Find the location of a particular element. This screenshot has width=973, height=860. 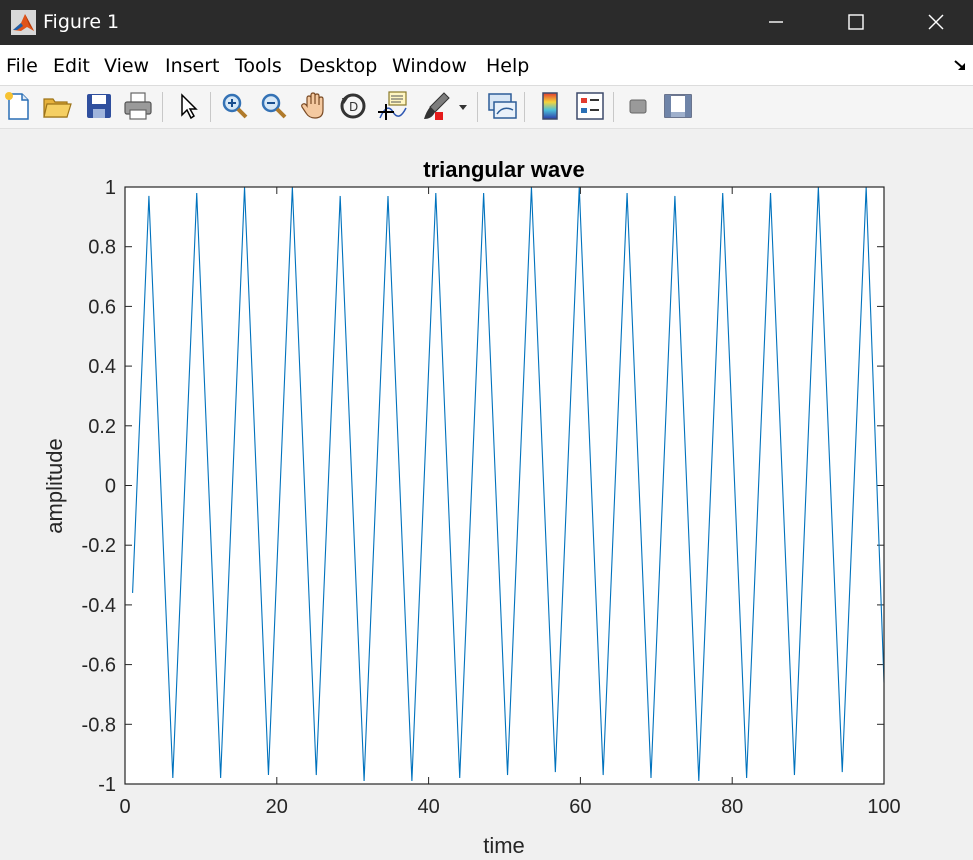

print-icon is located at coordinates (138, 106).